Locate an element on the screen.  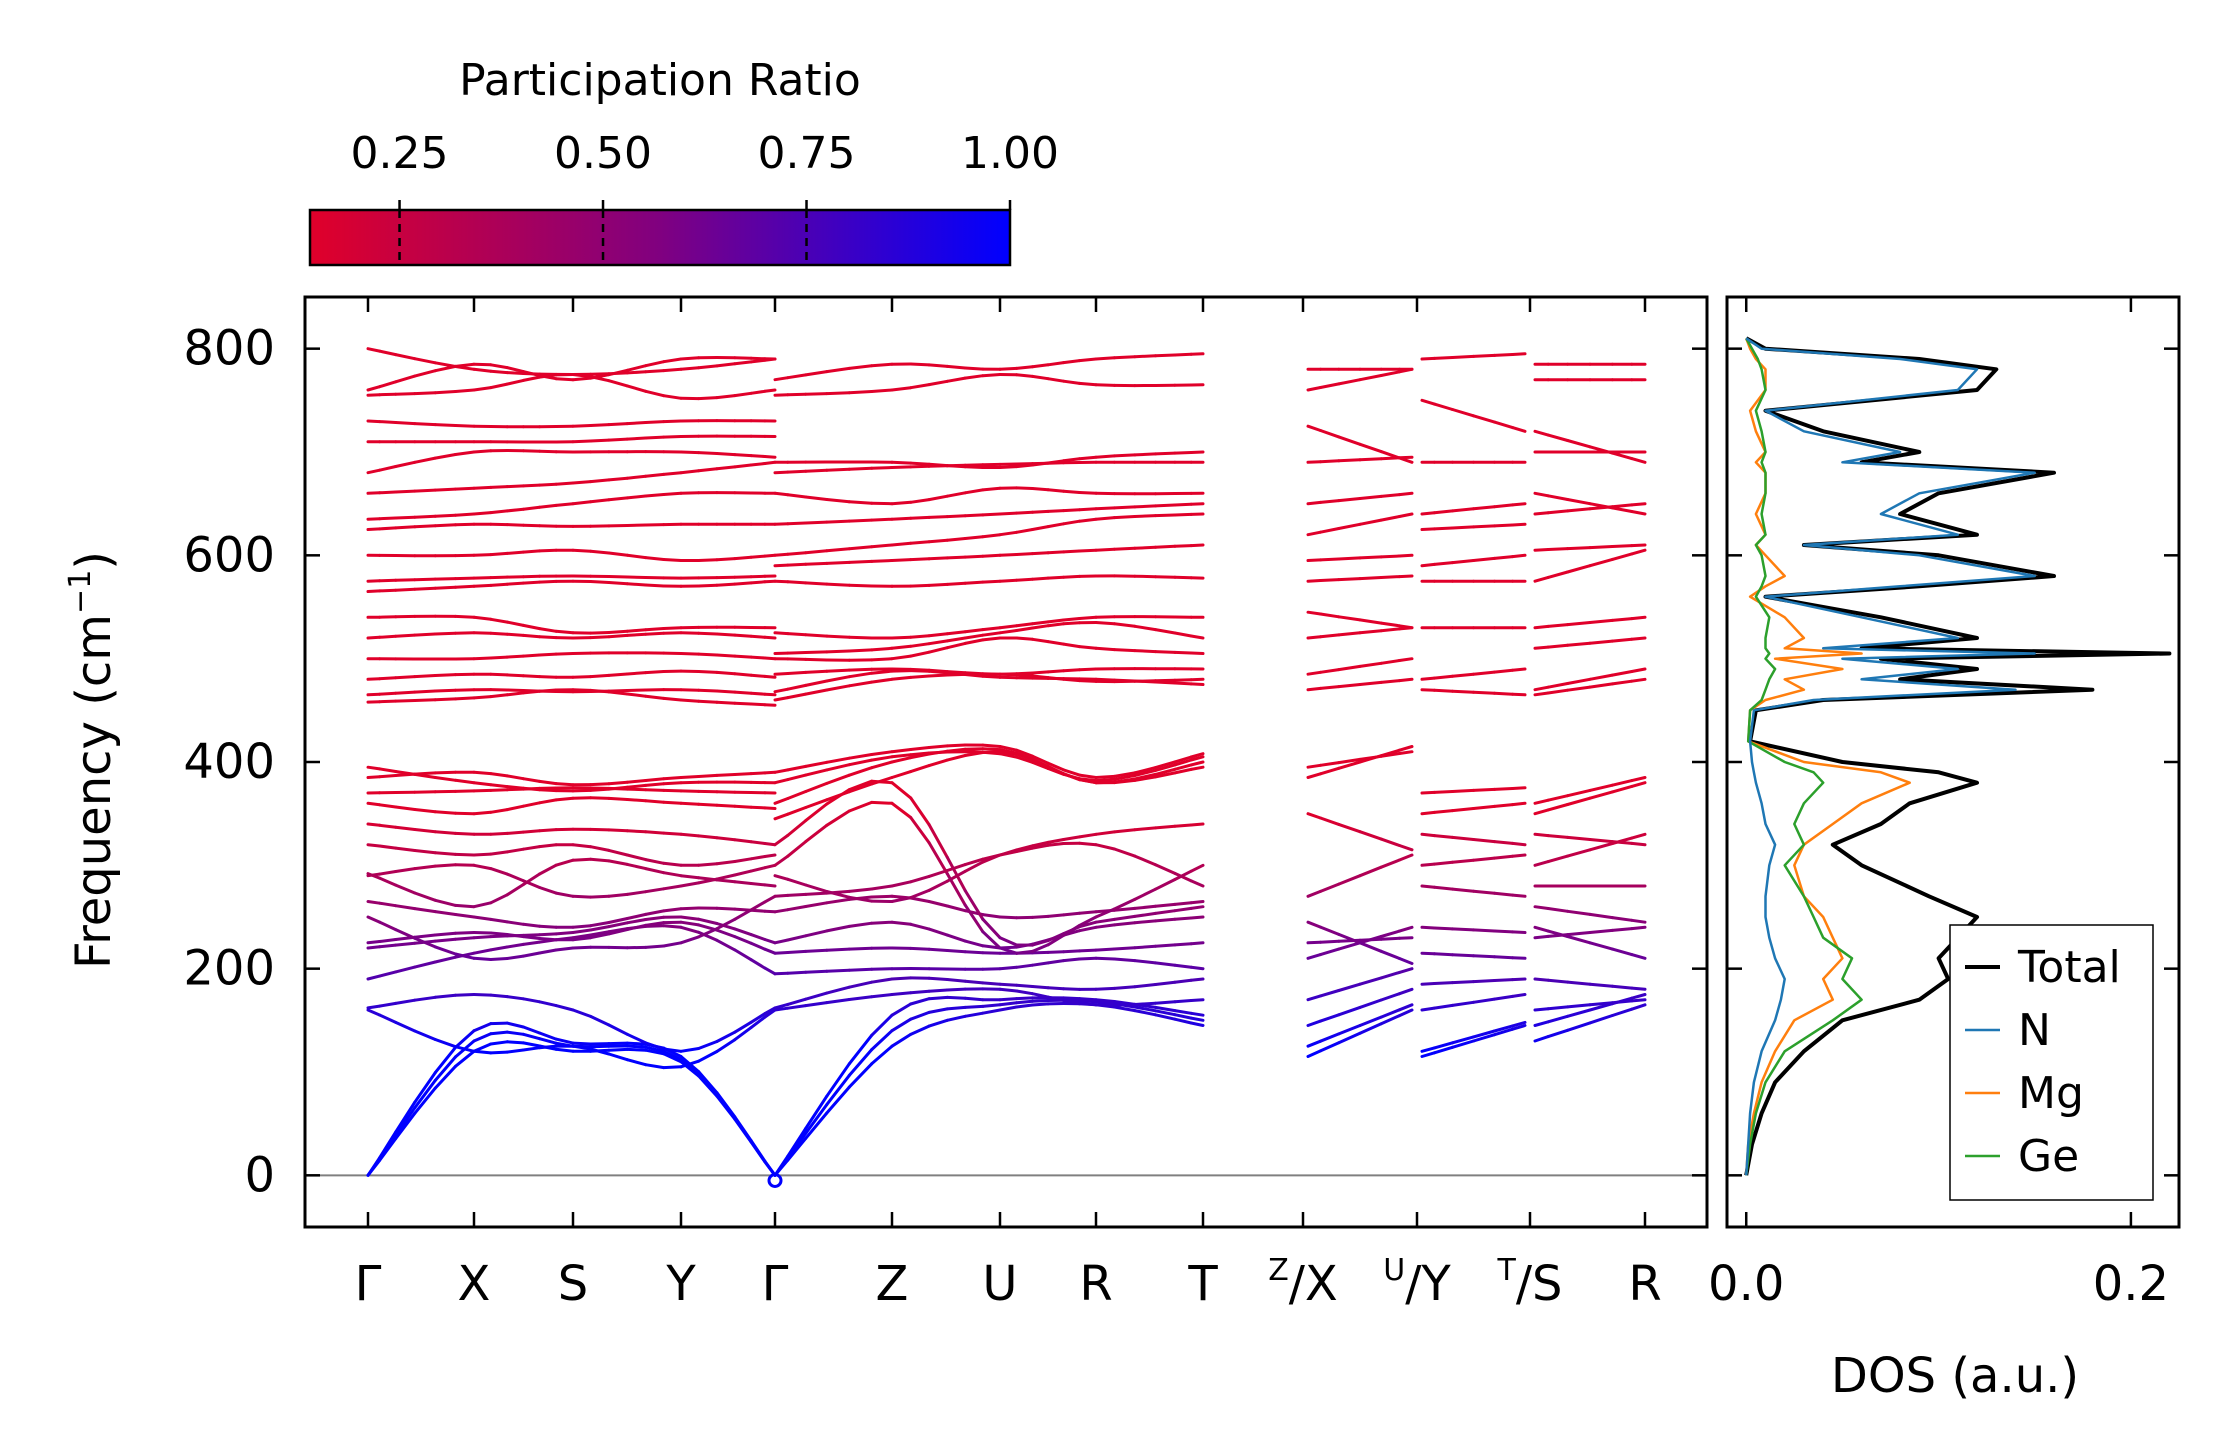
dos-curve-mg is located at coordinates (1827, 756).